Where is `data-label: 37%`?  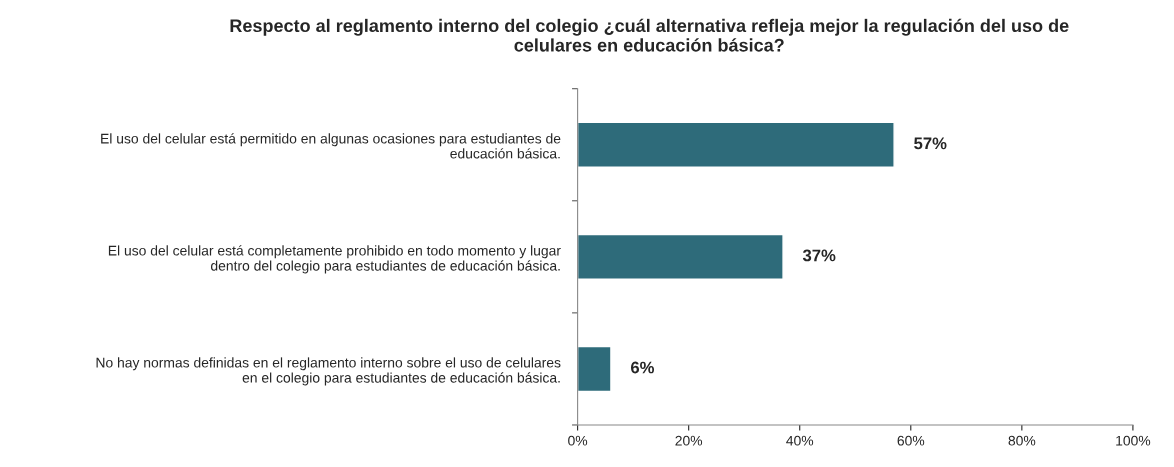 data-label: 37% is located at coordinates (819, 255).